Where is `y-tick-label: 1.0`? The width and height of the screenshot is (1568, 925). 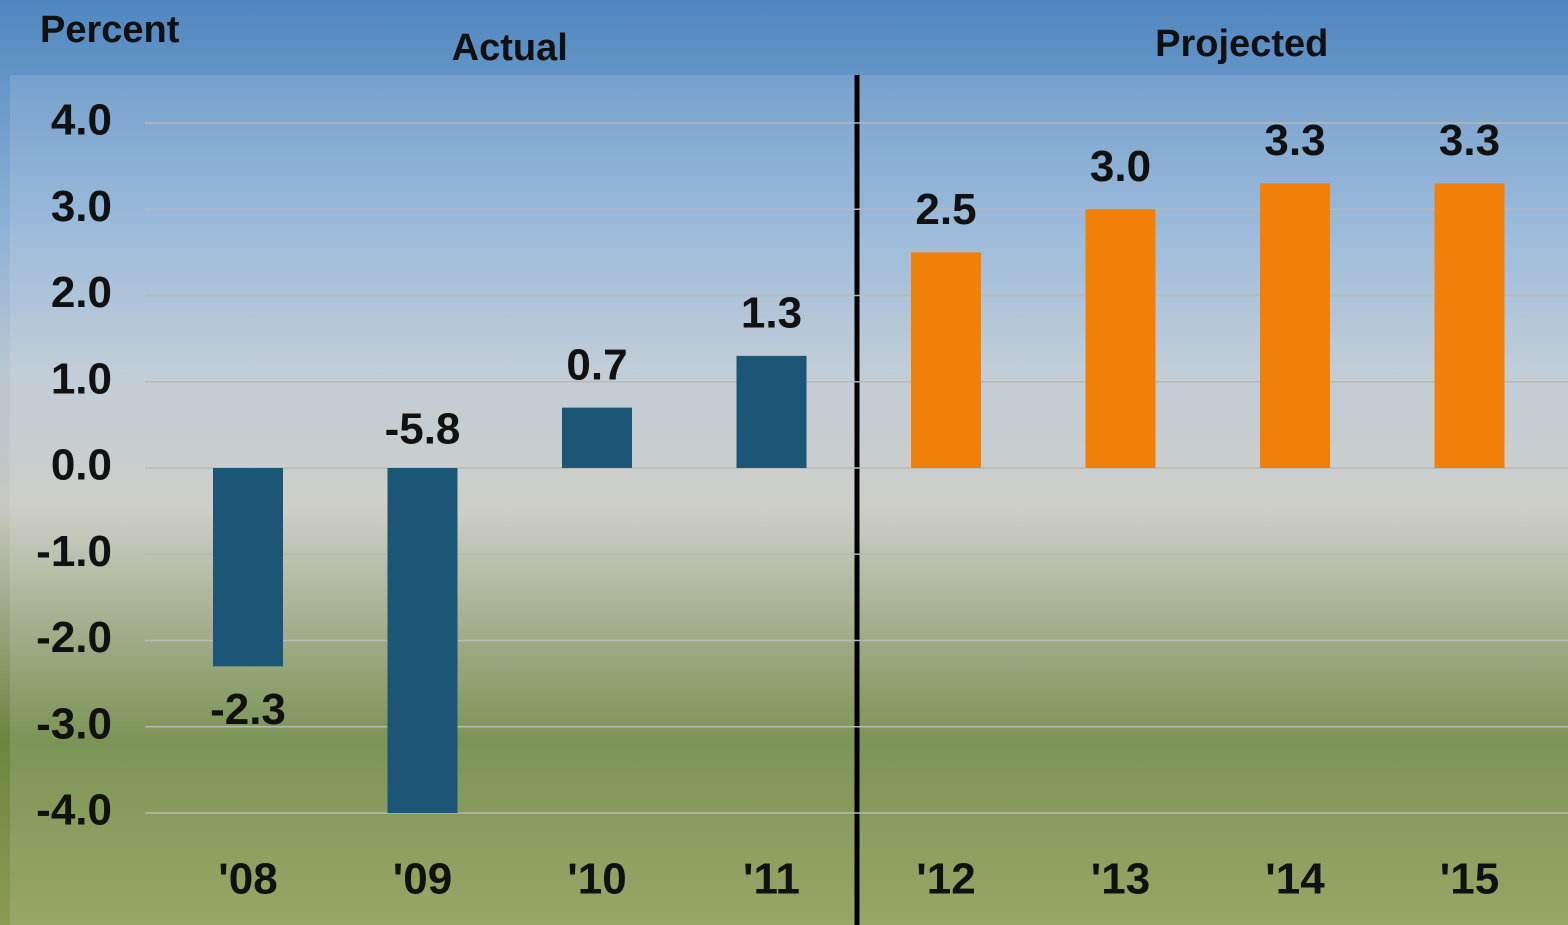
y-tick-label: 1.0 is located at coordinates (81, 378).